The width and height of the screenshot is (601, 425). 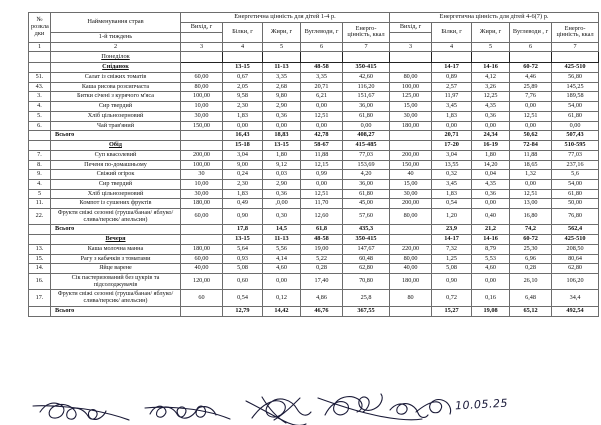 I want to click on dish-fat-left: 2,68, so click(x=281, y=87).